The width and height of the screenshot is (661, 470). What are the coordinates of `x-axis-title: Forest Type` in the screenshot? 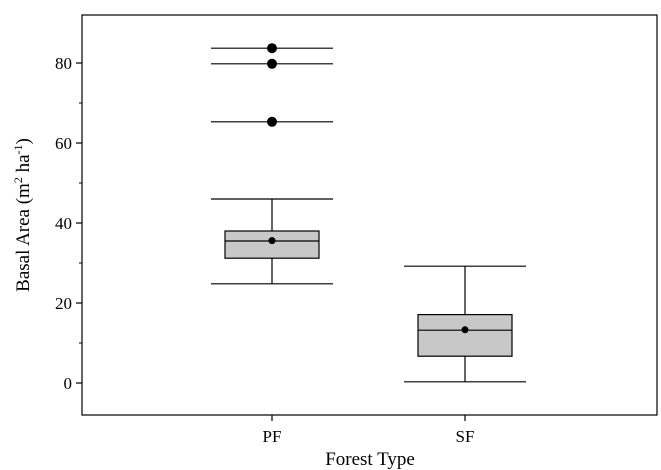 It's located at (370, 459).